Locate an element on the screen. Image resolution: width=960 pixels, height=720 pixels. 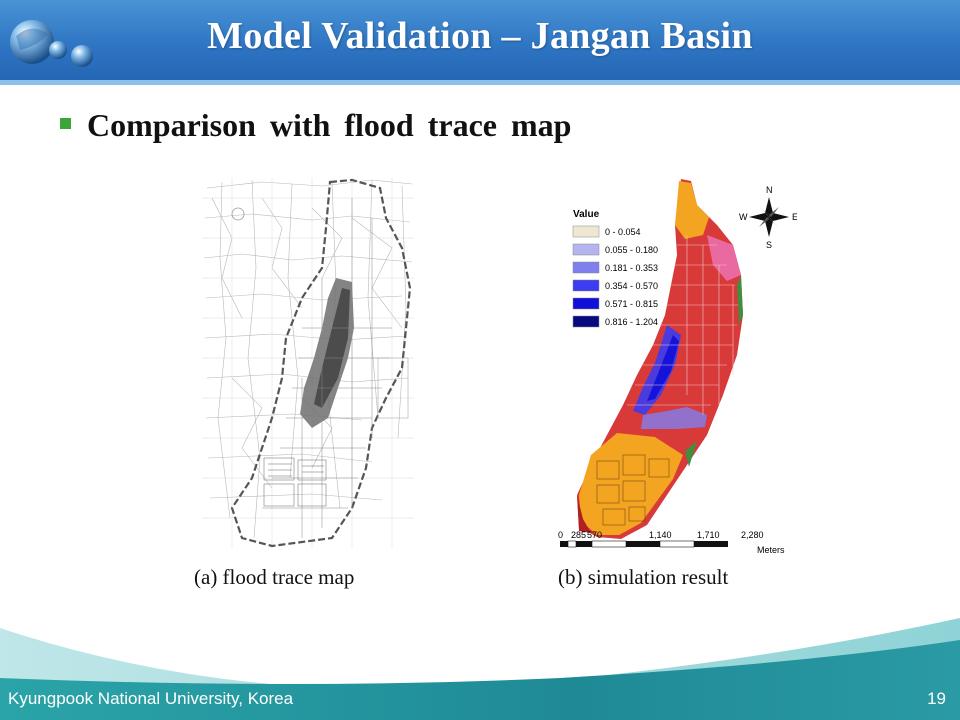
svg-text: 0.816 - 1.204 is located at coordinates (631, 322).